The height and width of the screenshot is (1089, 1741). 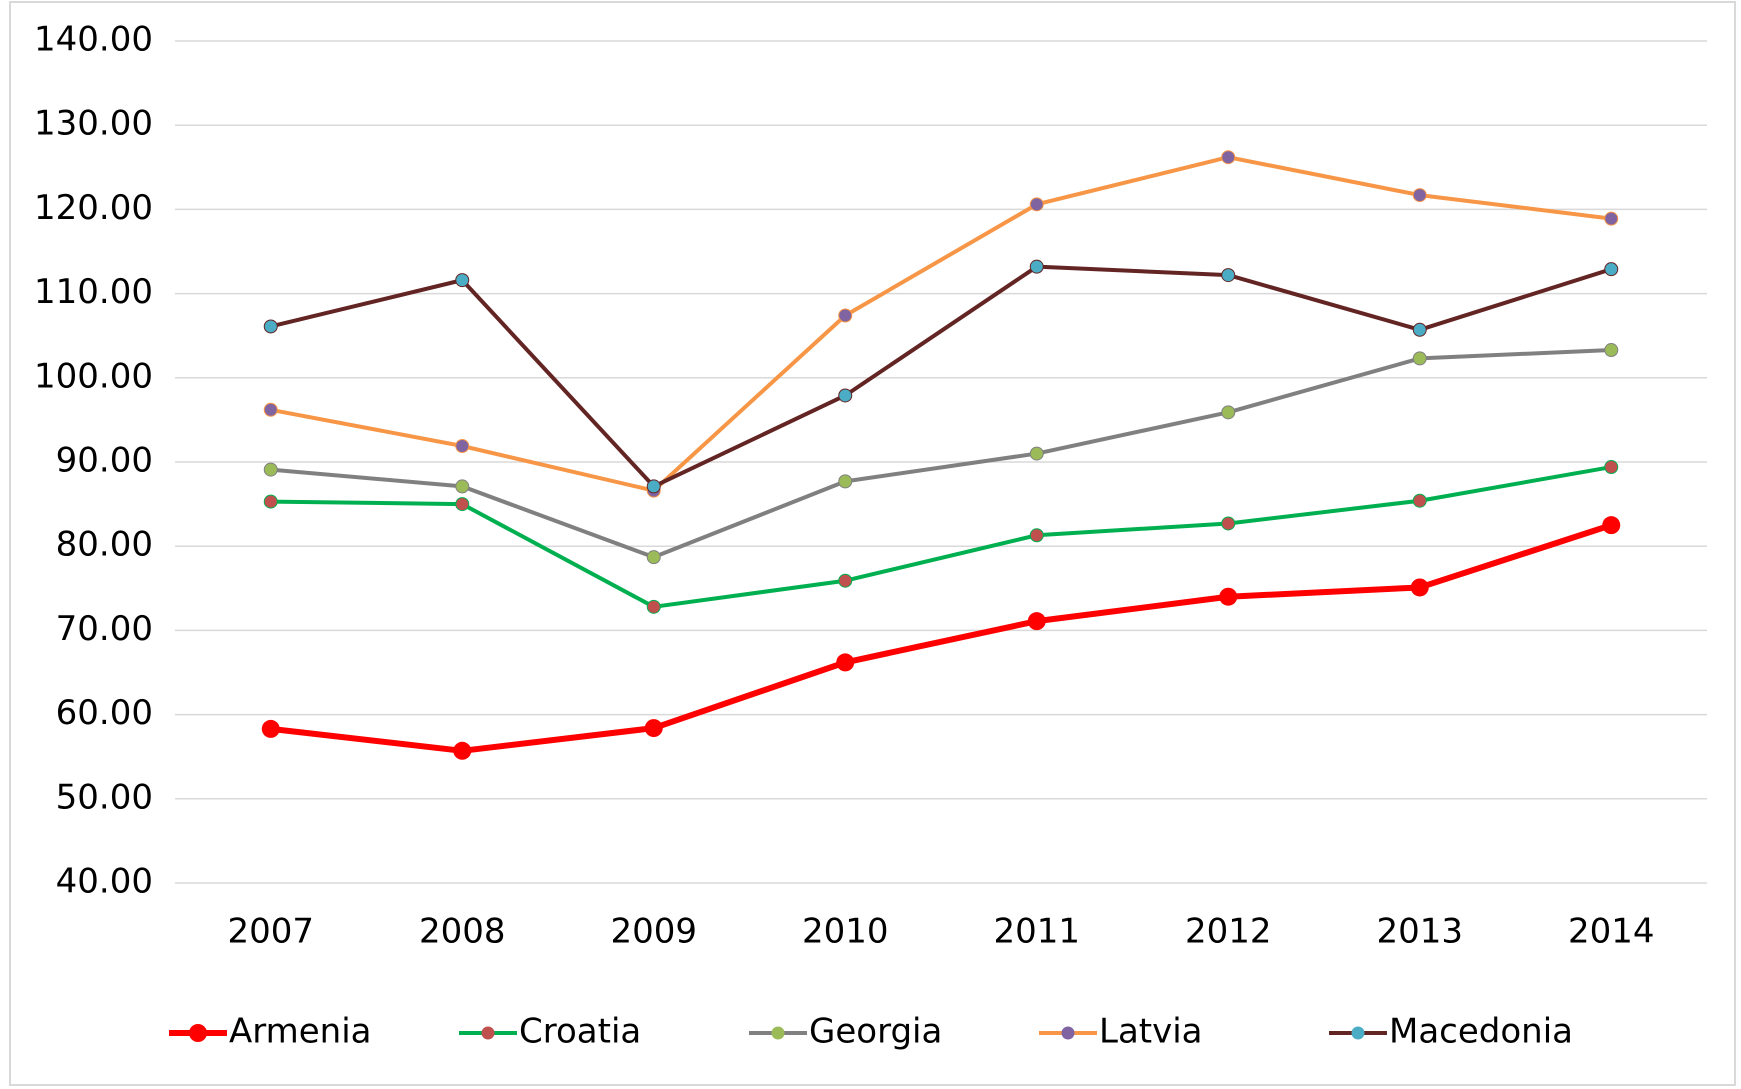 I want to click on y-tick-label: 130.00, so click(x=93, y=124).